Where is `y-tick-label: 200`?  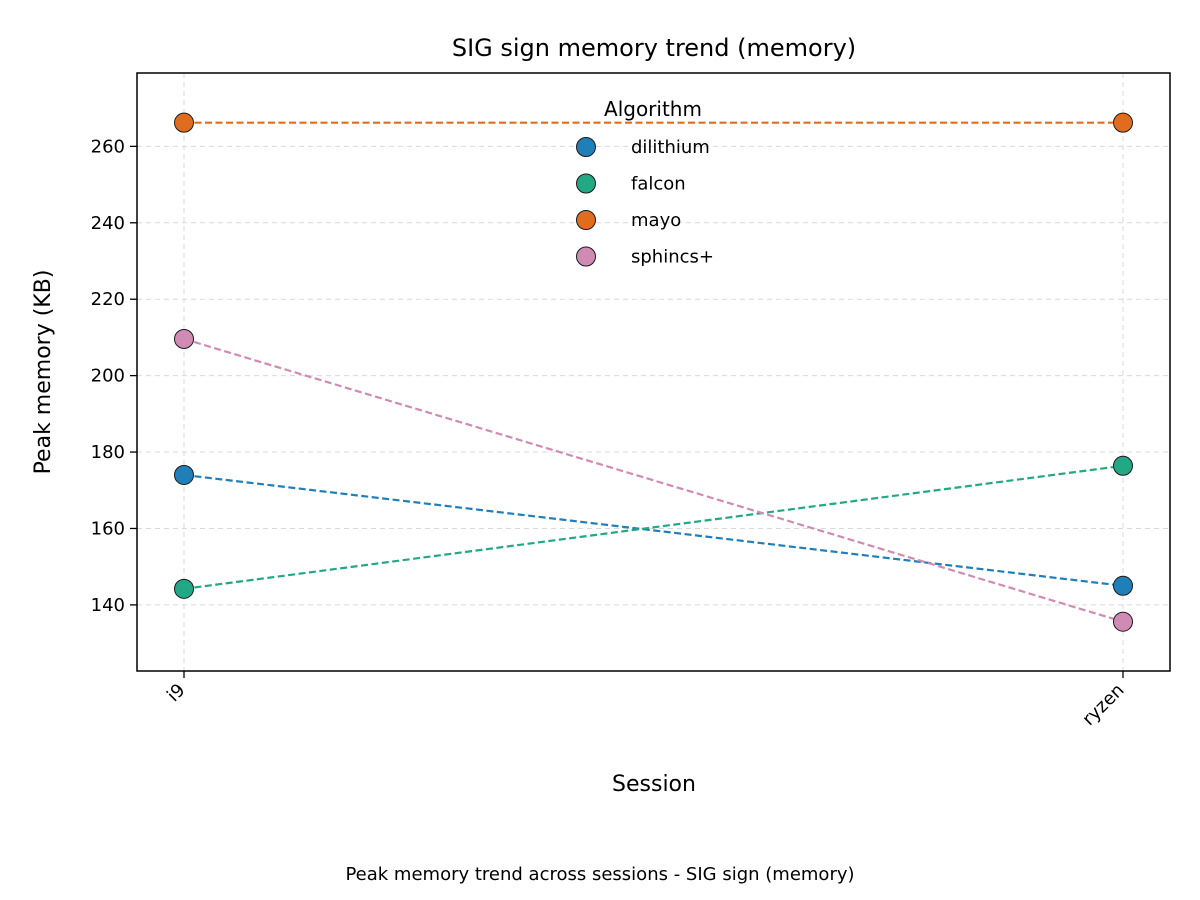 y-tick-label: 200 is located at coordinates (108, 376).